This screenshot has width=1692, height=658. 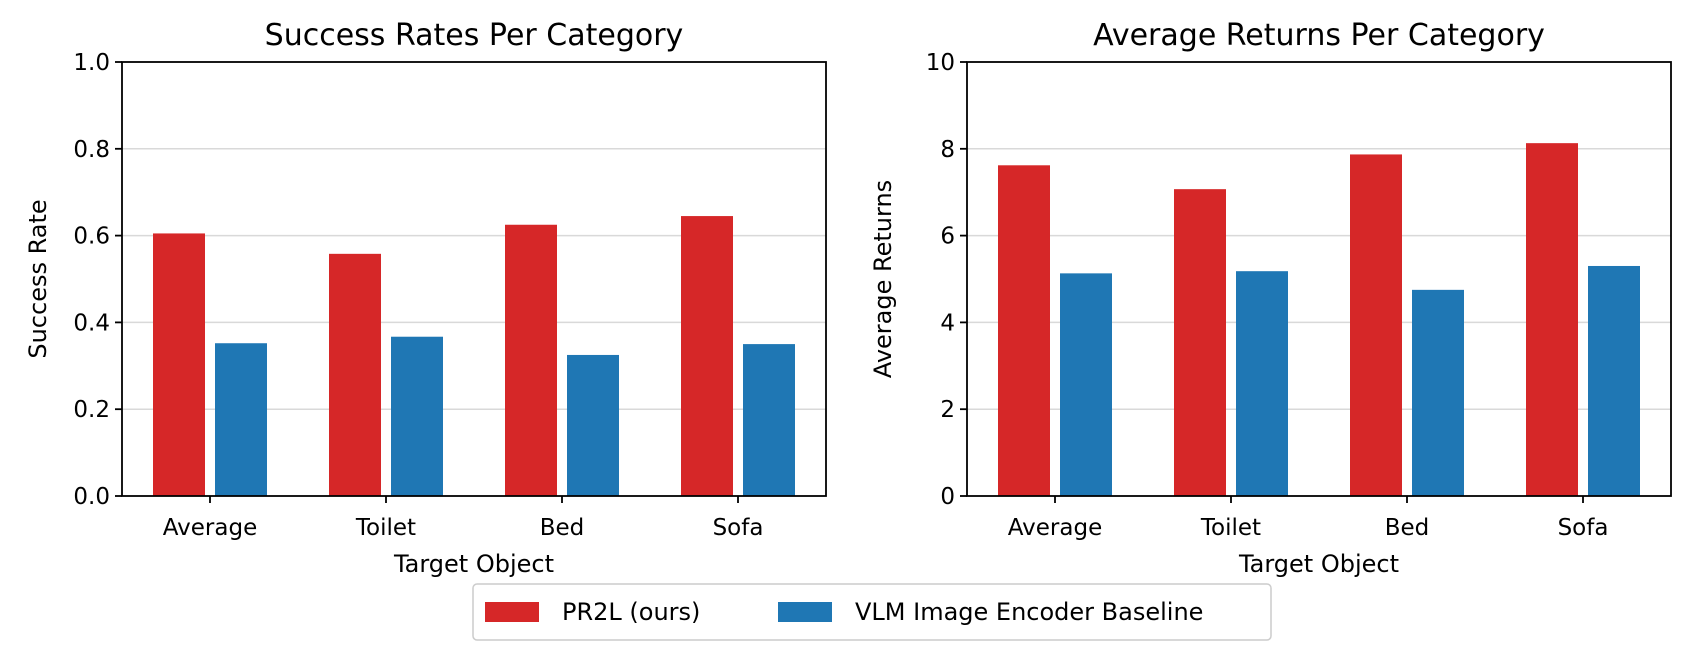 What do you see at coordinates (883, 279) in the screenshot?
I see `y-axis-label: Average Returns` at bounding box center [883, 279].